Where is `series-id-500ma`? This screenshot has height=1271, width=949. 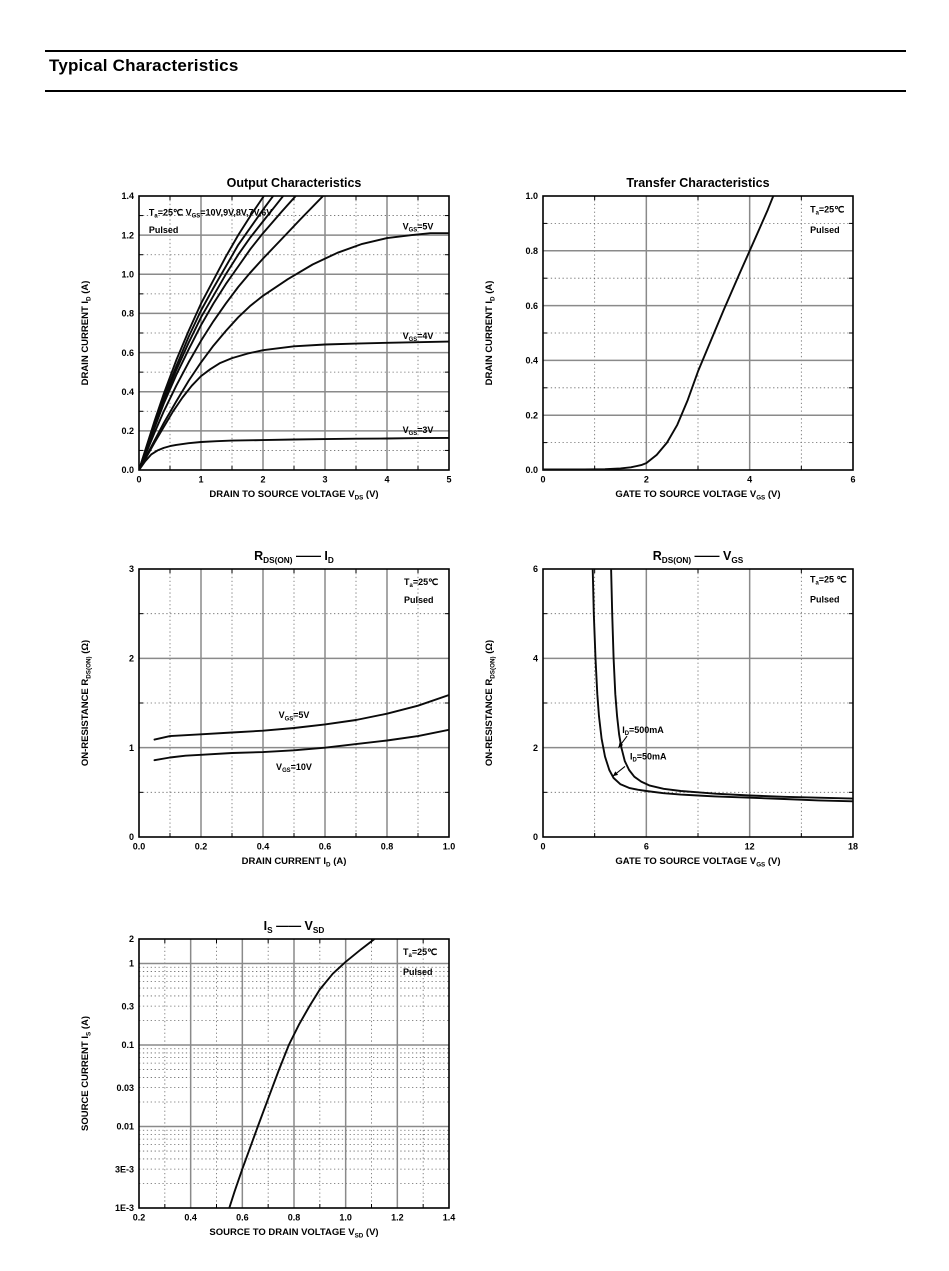
series-id-500ma is located at coordinates (731, 684).